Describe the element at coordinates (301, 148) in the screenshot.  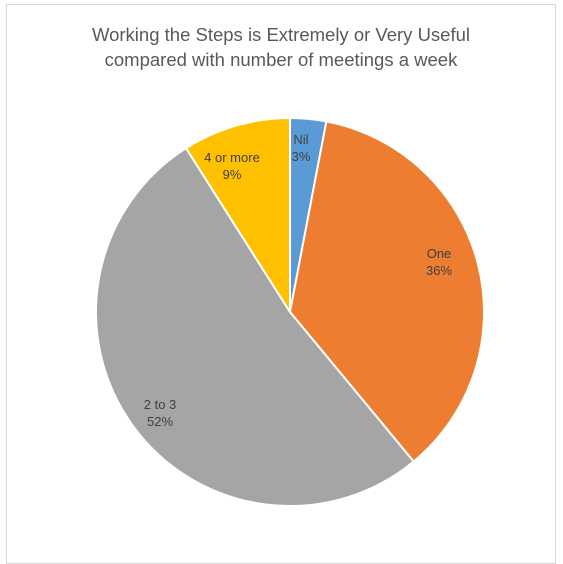
I see `data-label-nil: Nil 3%` at that location.